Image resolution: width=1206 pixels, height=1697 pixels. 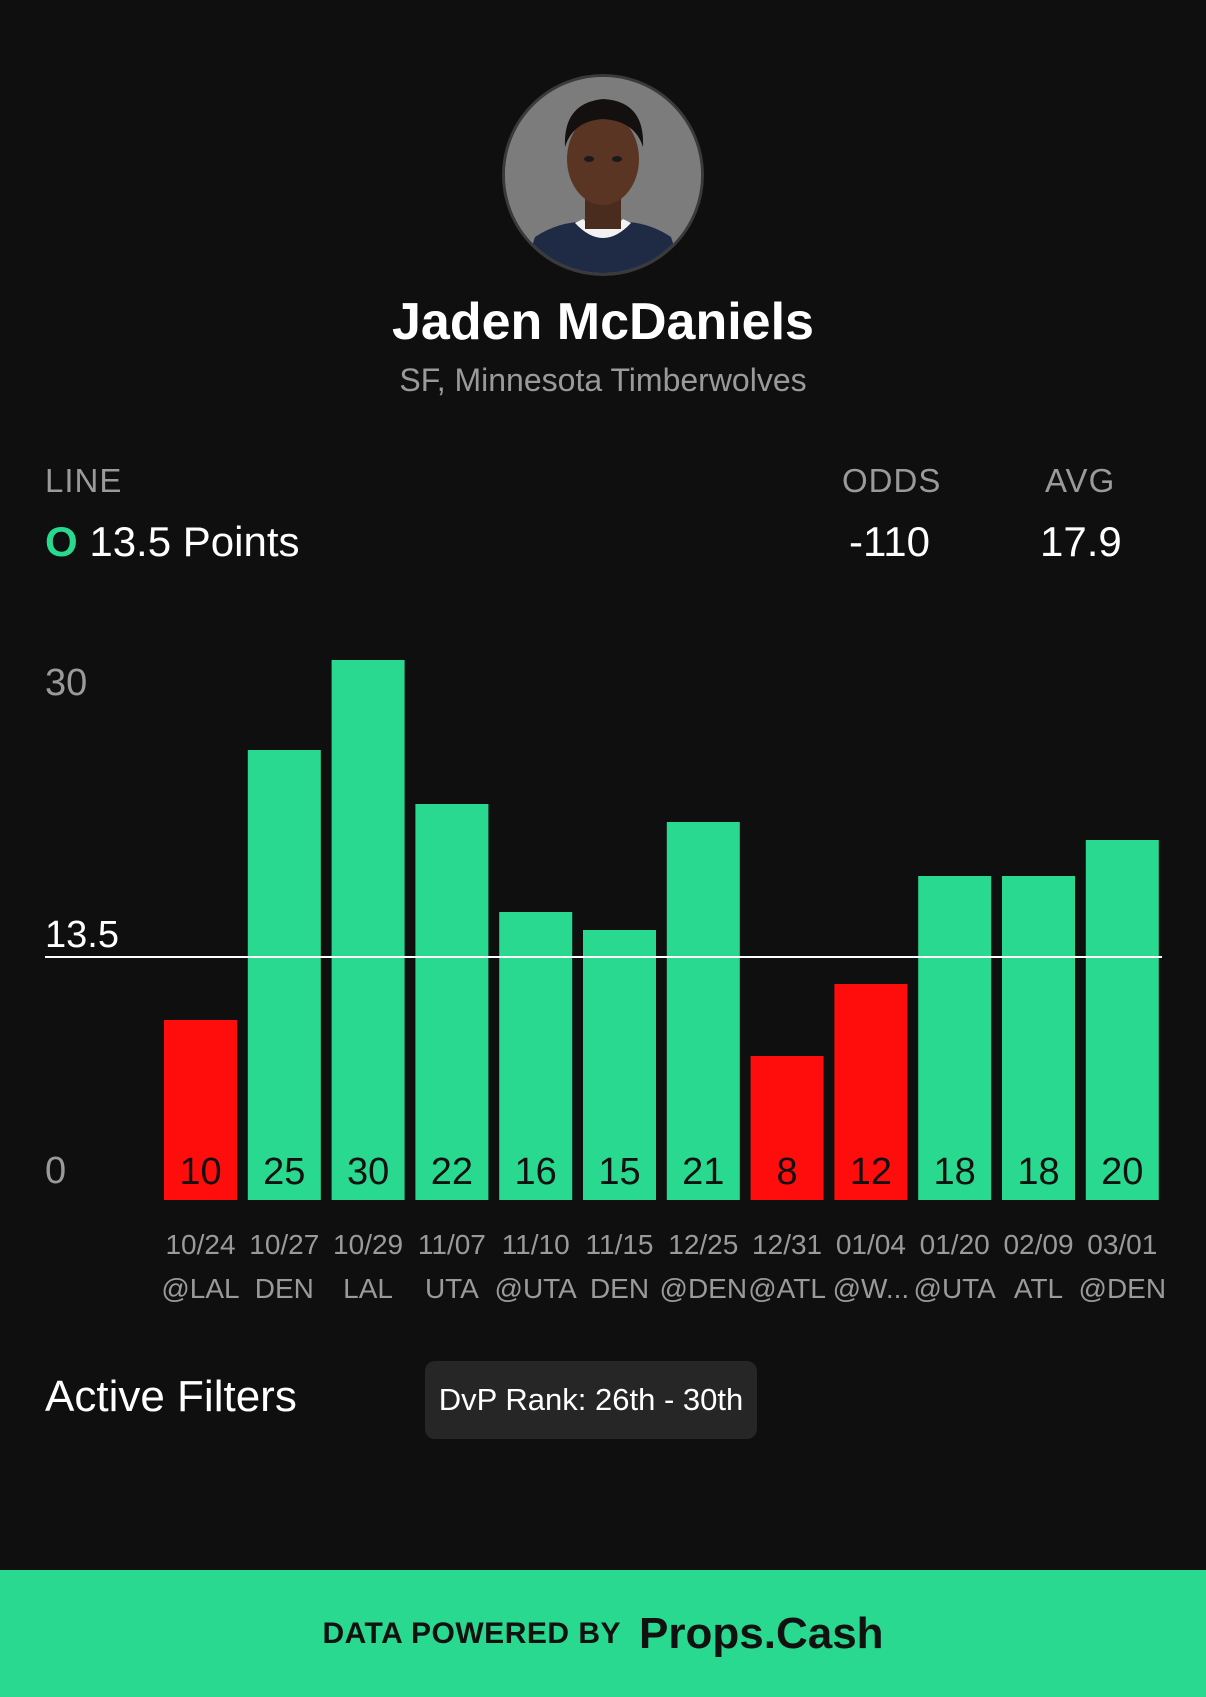 I want to click on player-avatar, so click(x=603, y=175).